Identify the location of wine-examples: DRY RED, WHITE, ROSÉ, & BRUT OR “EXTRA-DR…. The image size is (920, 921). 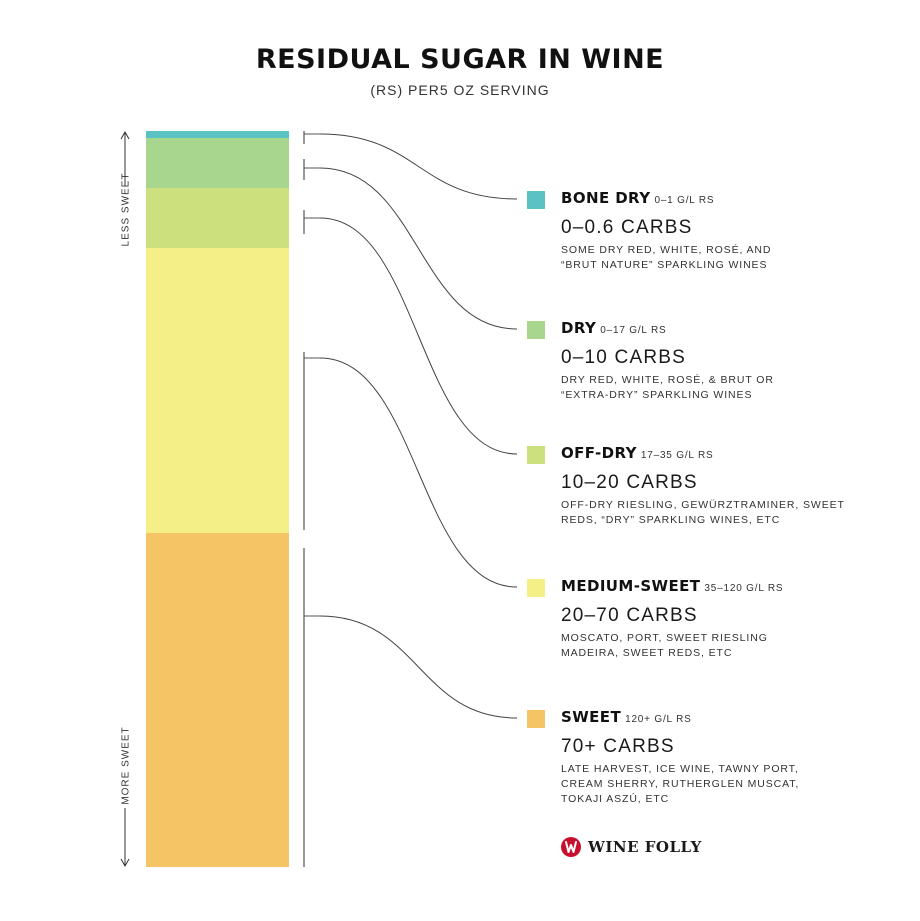
(721, 388).